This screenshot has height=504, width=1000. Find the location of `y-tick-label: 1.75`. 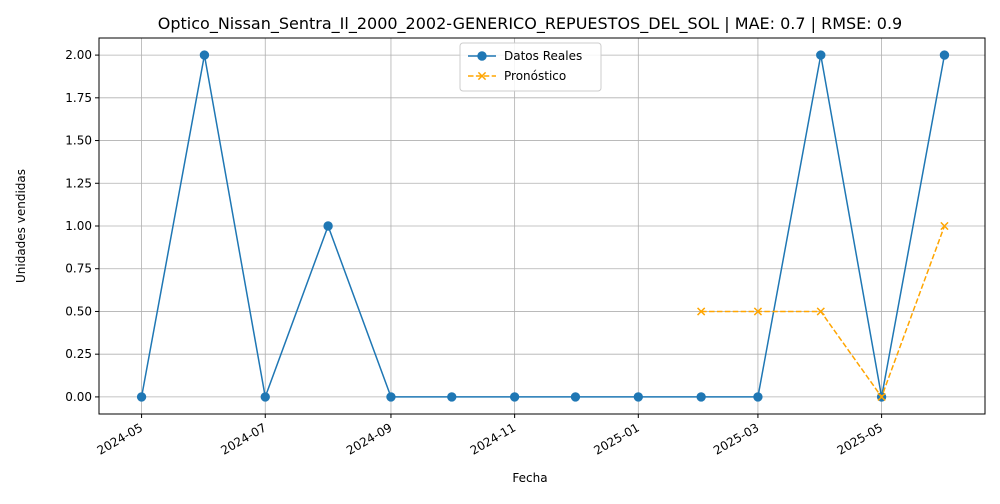

y-tick-label: 1.75 is located at coordinates (78, 98).